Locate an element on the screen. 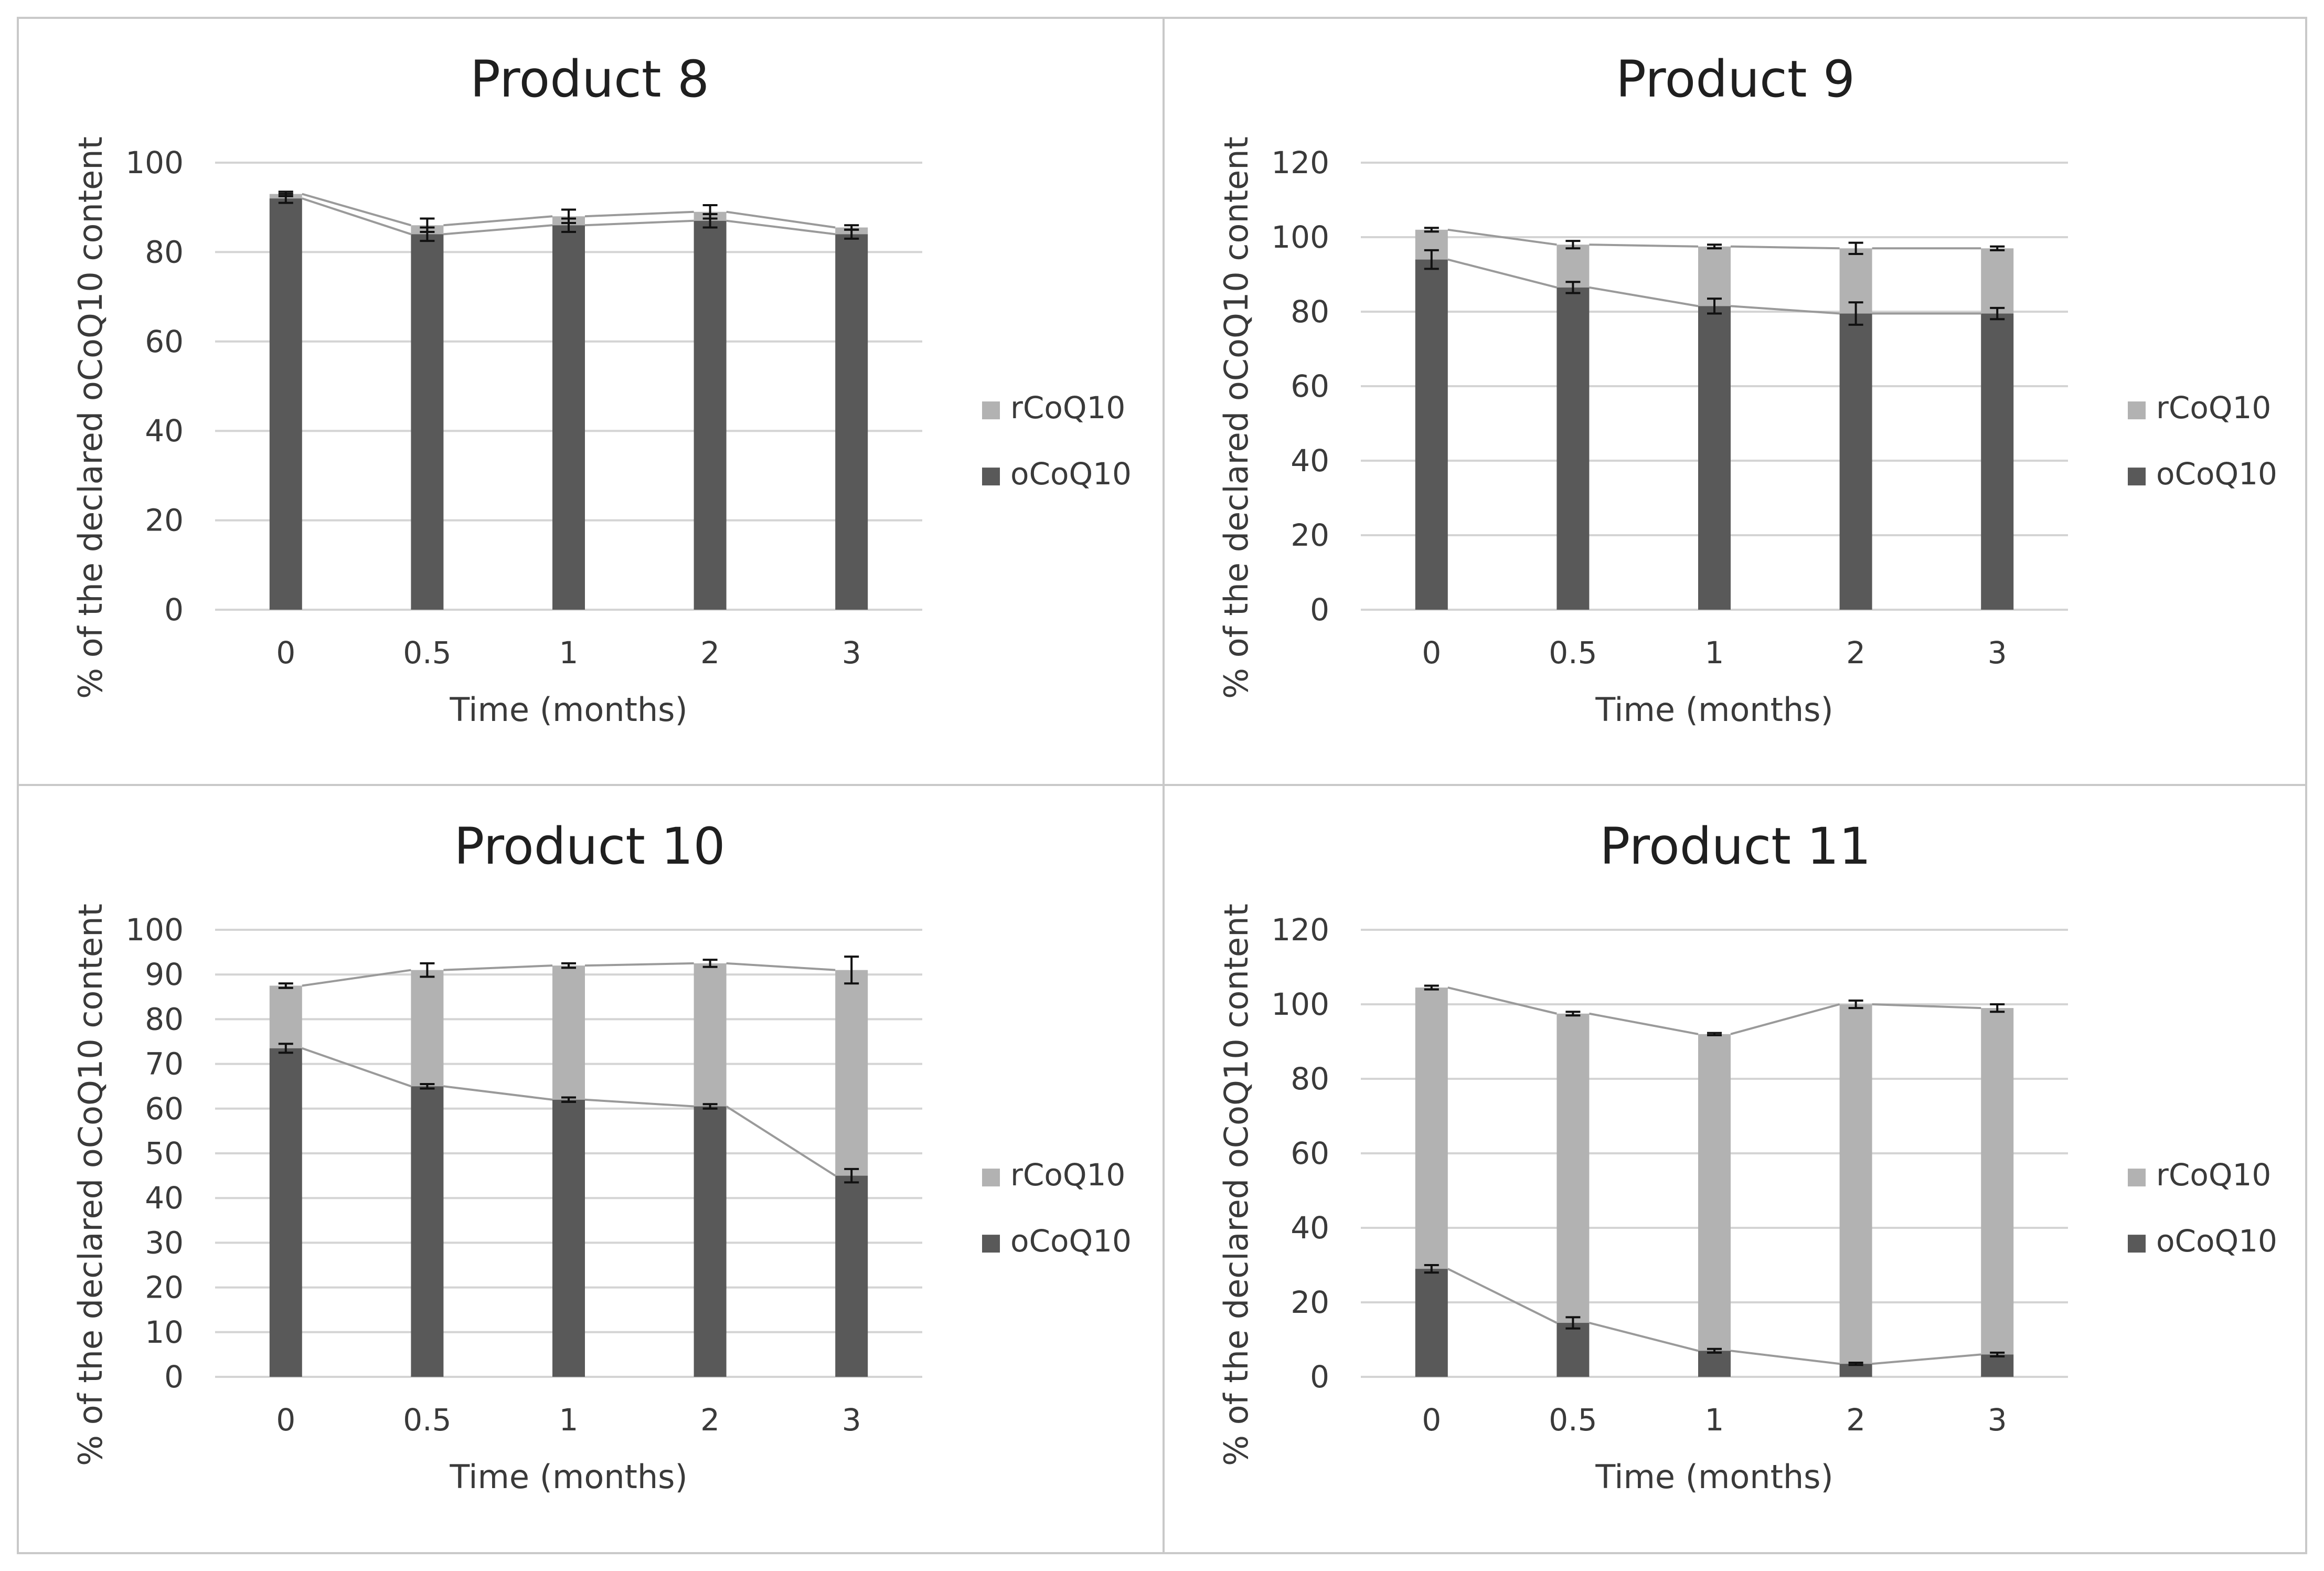 This screenshot has width=2324, height=1571. chart-title: Product 8 is located at coordinates (589, 79).